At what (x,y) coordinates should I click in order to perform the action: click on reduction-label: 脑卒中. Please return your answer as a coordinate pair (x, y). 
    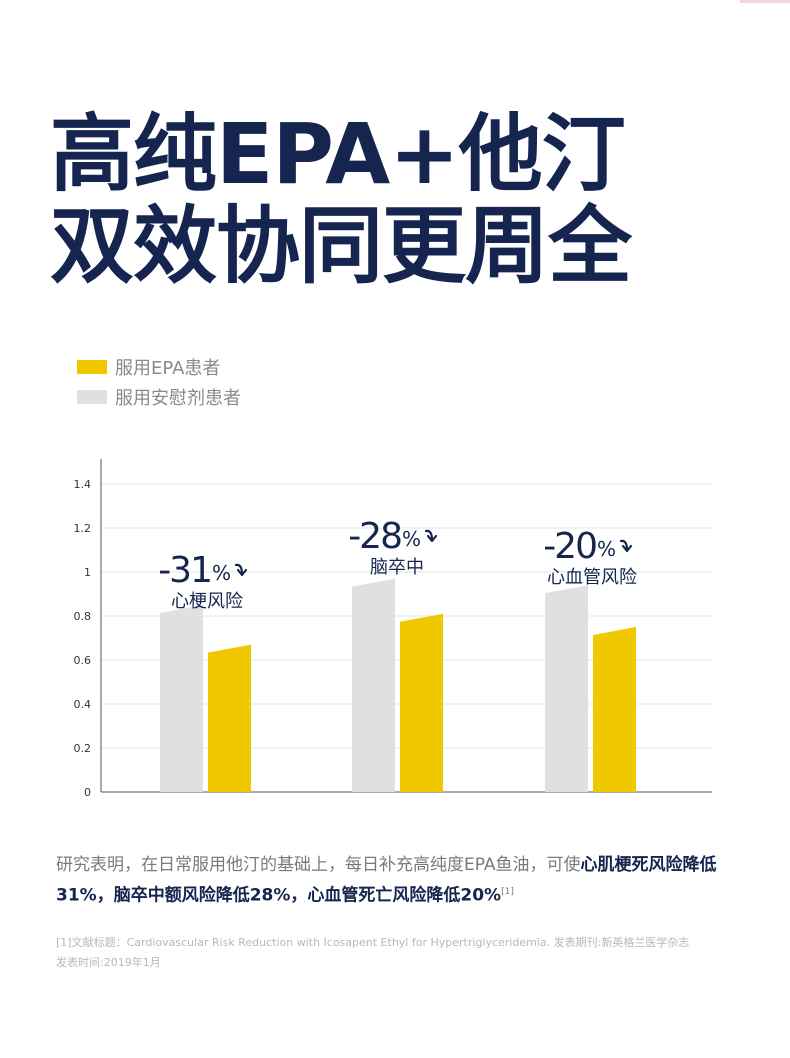
    Looking at the image, I should click on (397, 567).